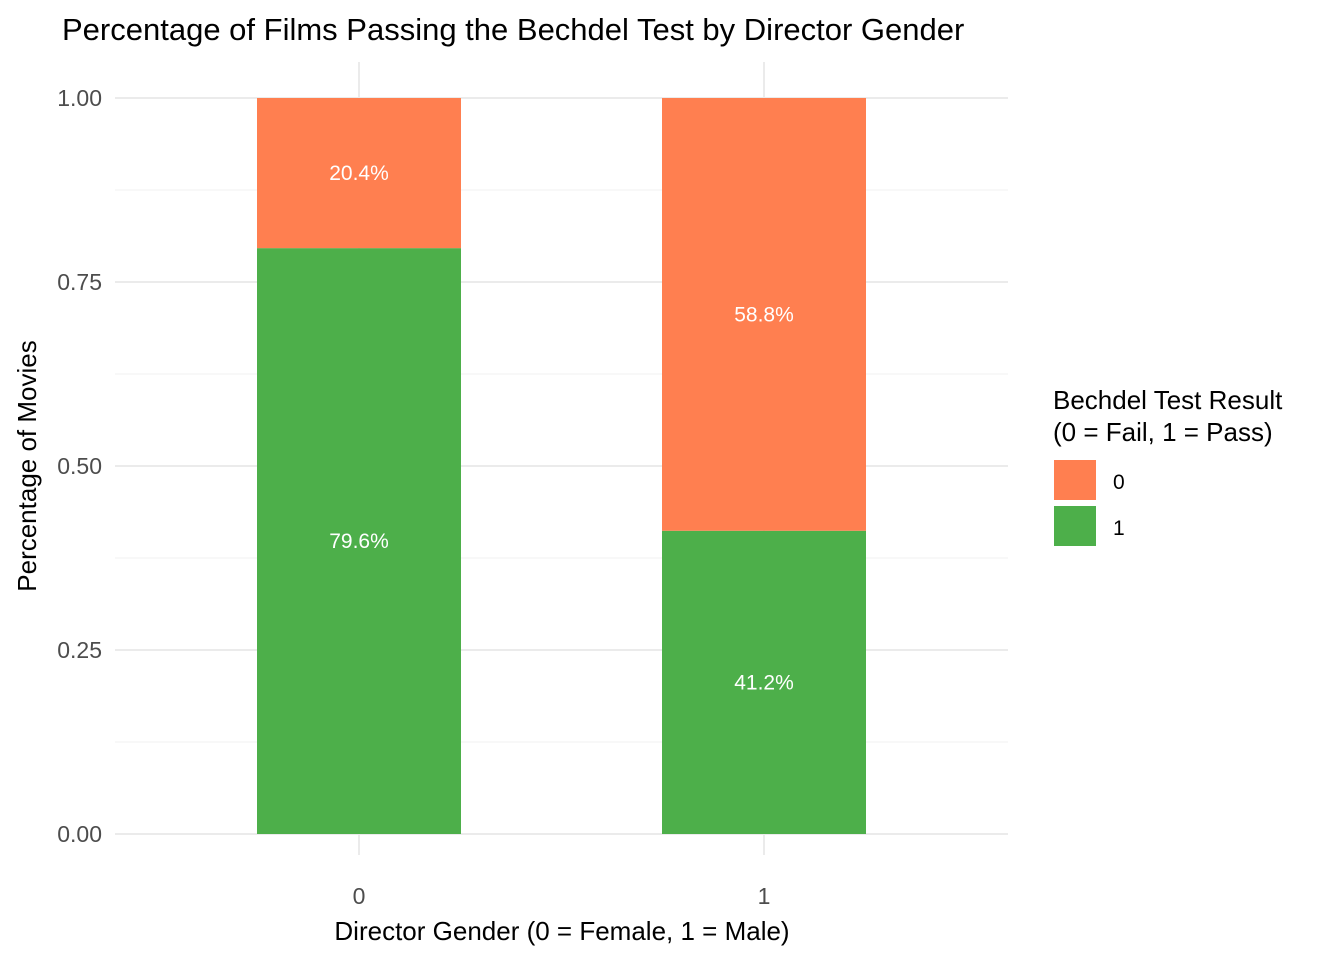  Describe the element at coordinates (561, 931) in the screenshot. I see `x-axis-title: Director Gender (0 = Female, 1 = Male)` at that location.